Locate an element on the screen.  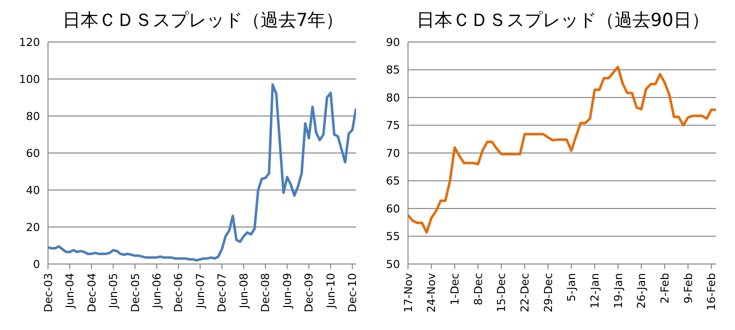
x-tick-label: 26-Jan is located at coordinates (641, 290).